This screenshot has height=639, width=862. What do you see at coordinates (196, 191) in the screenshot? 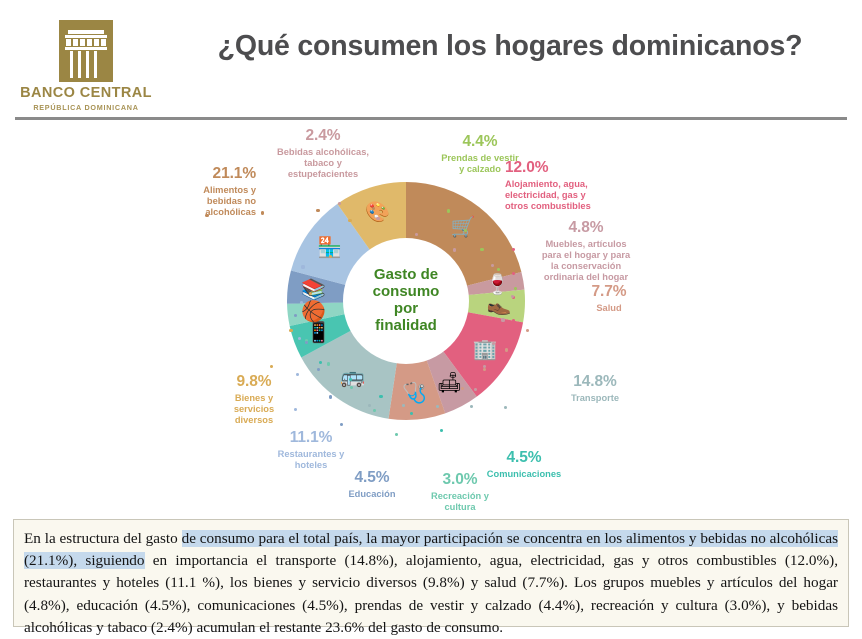
I see `callout-1: 21.1% Alimentos y bebidas no alcohólicas` at bounding box center [196, 191].